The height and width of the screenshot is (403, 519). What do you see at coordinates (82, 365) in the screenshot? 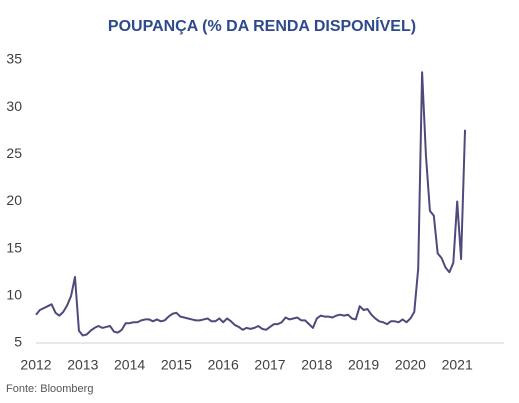
I see `x-tick-label: 2013` at bounding box center [82, 365].